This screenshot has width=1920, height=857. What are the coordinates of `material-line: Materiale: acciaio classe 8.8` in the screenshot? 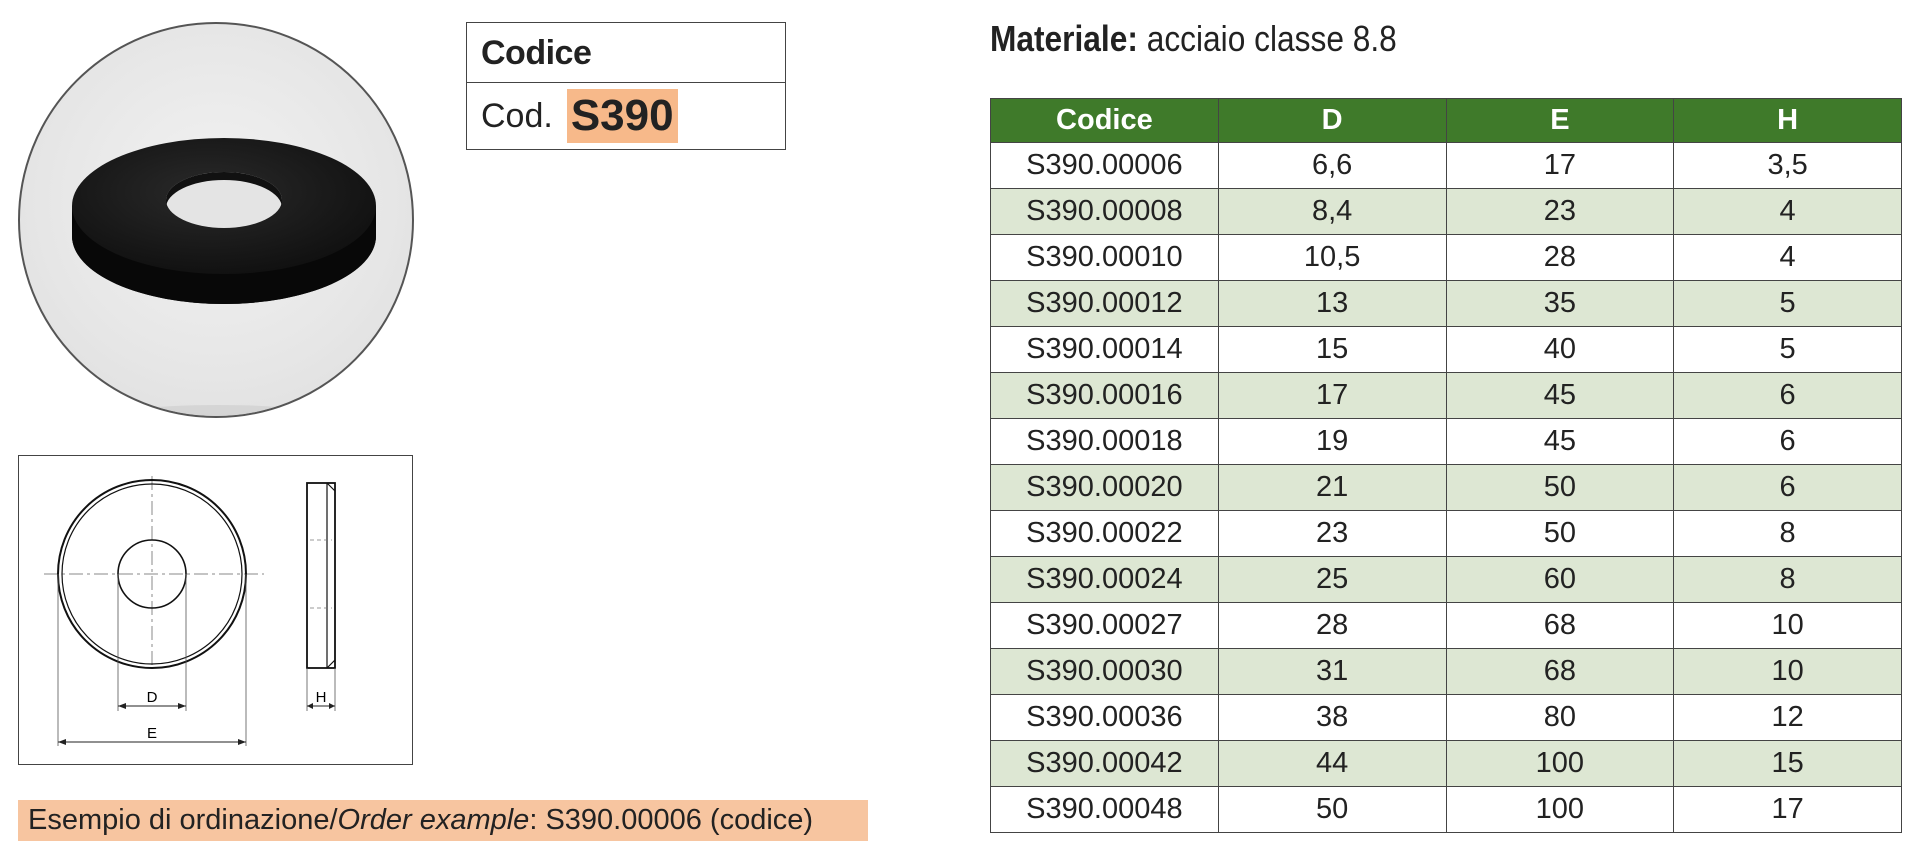 It's located at (1193, 39).